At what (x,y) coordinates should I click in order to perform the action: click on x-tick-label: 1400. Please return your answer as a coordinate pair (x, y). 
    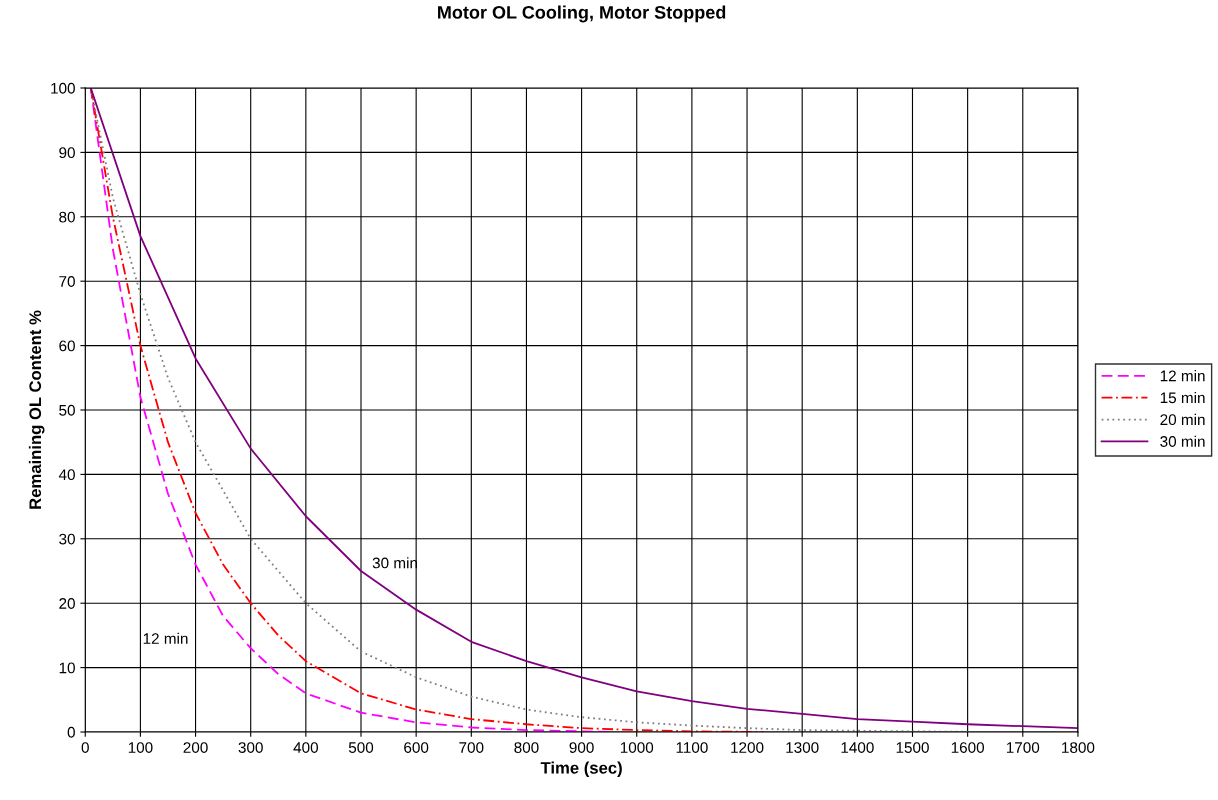
    Looking at the image, I should click on (857, 747).